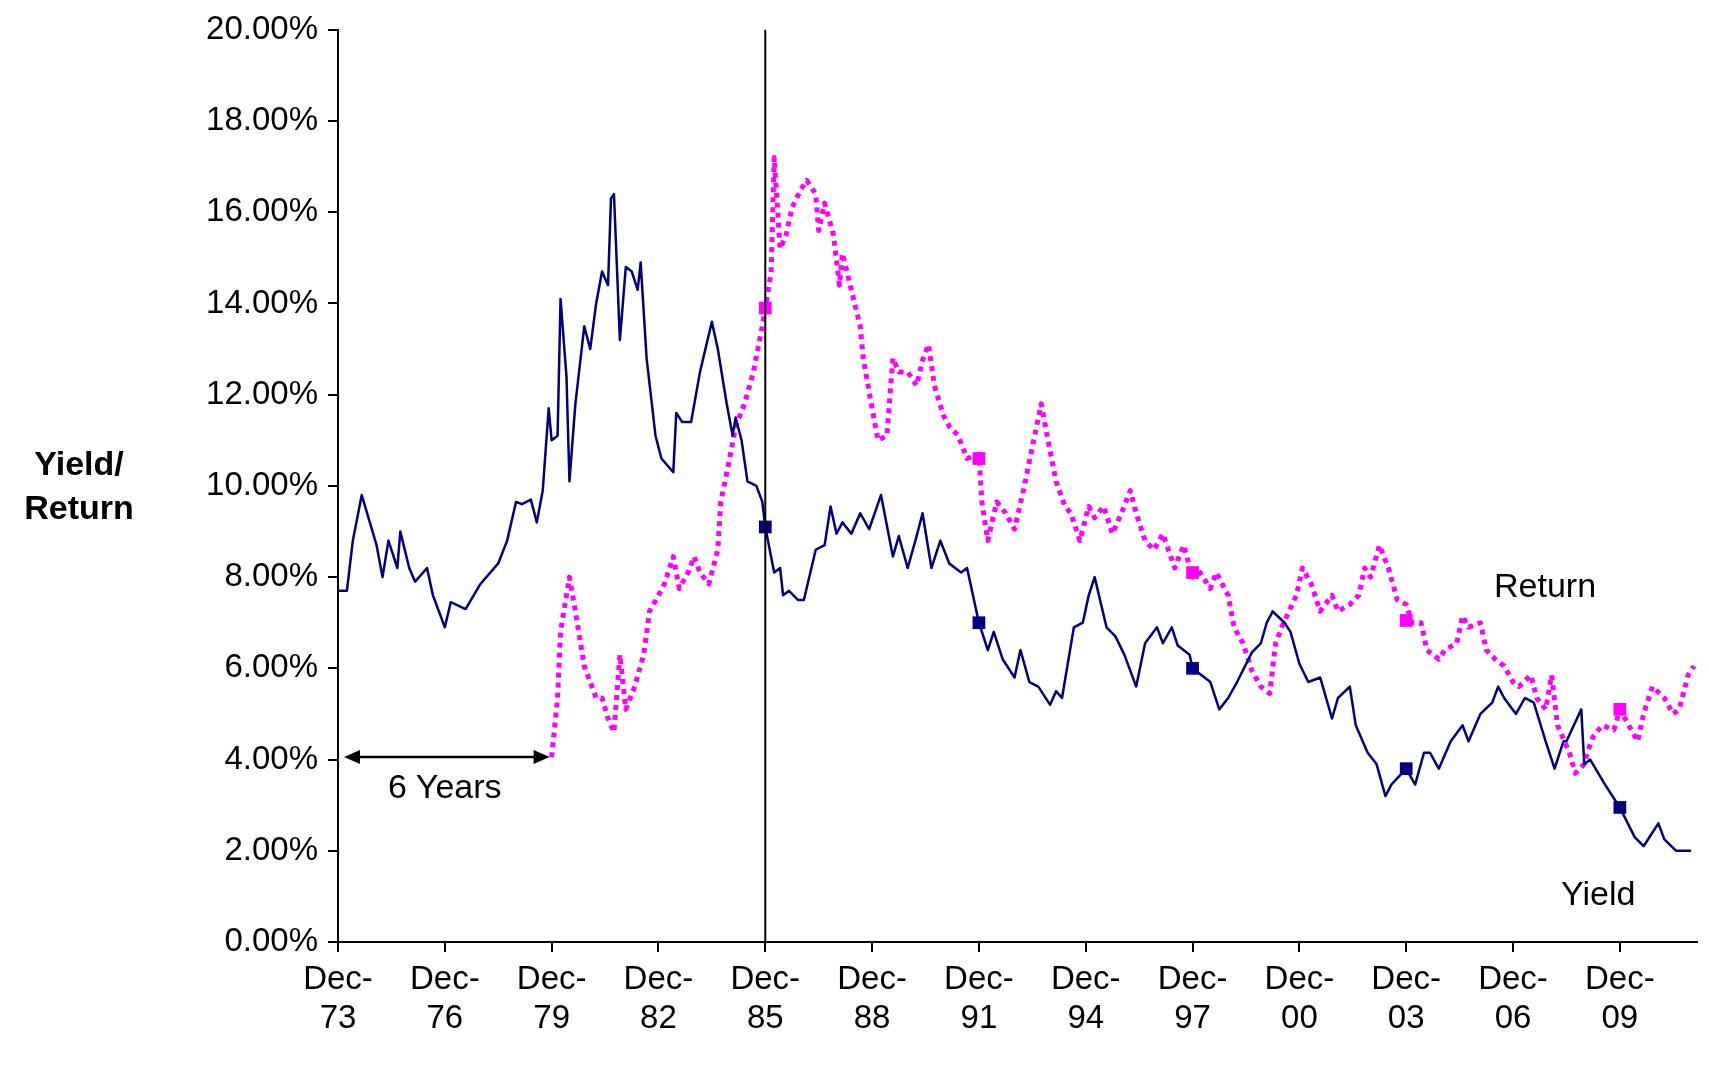 Image resolution: width=1709 pixels, height=1067 pixels. What do you see at coordinates (262, 27) in the screenshot?
I see `y-tick-label: 20.00%` at bounding box center [262, 27].